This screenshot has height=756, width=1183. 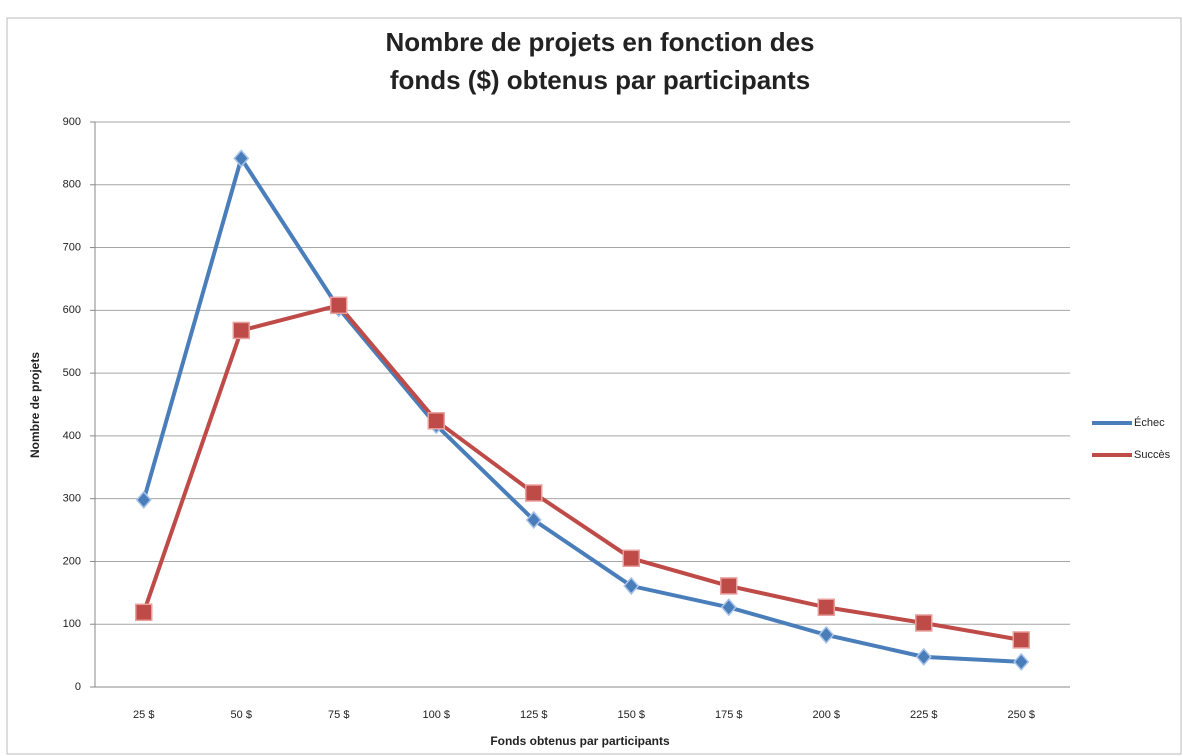 I want to click on y-tick-label: 900, so click(x=72, y=122).